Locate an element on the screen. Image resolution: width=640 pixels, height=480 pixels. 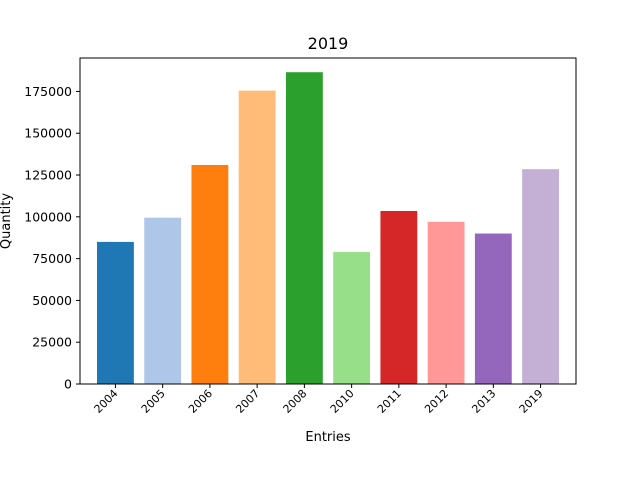
bar-2012 is located at coordinates (446, 302).